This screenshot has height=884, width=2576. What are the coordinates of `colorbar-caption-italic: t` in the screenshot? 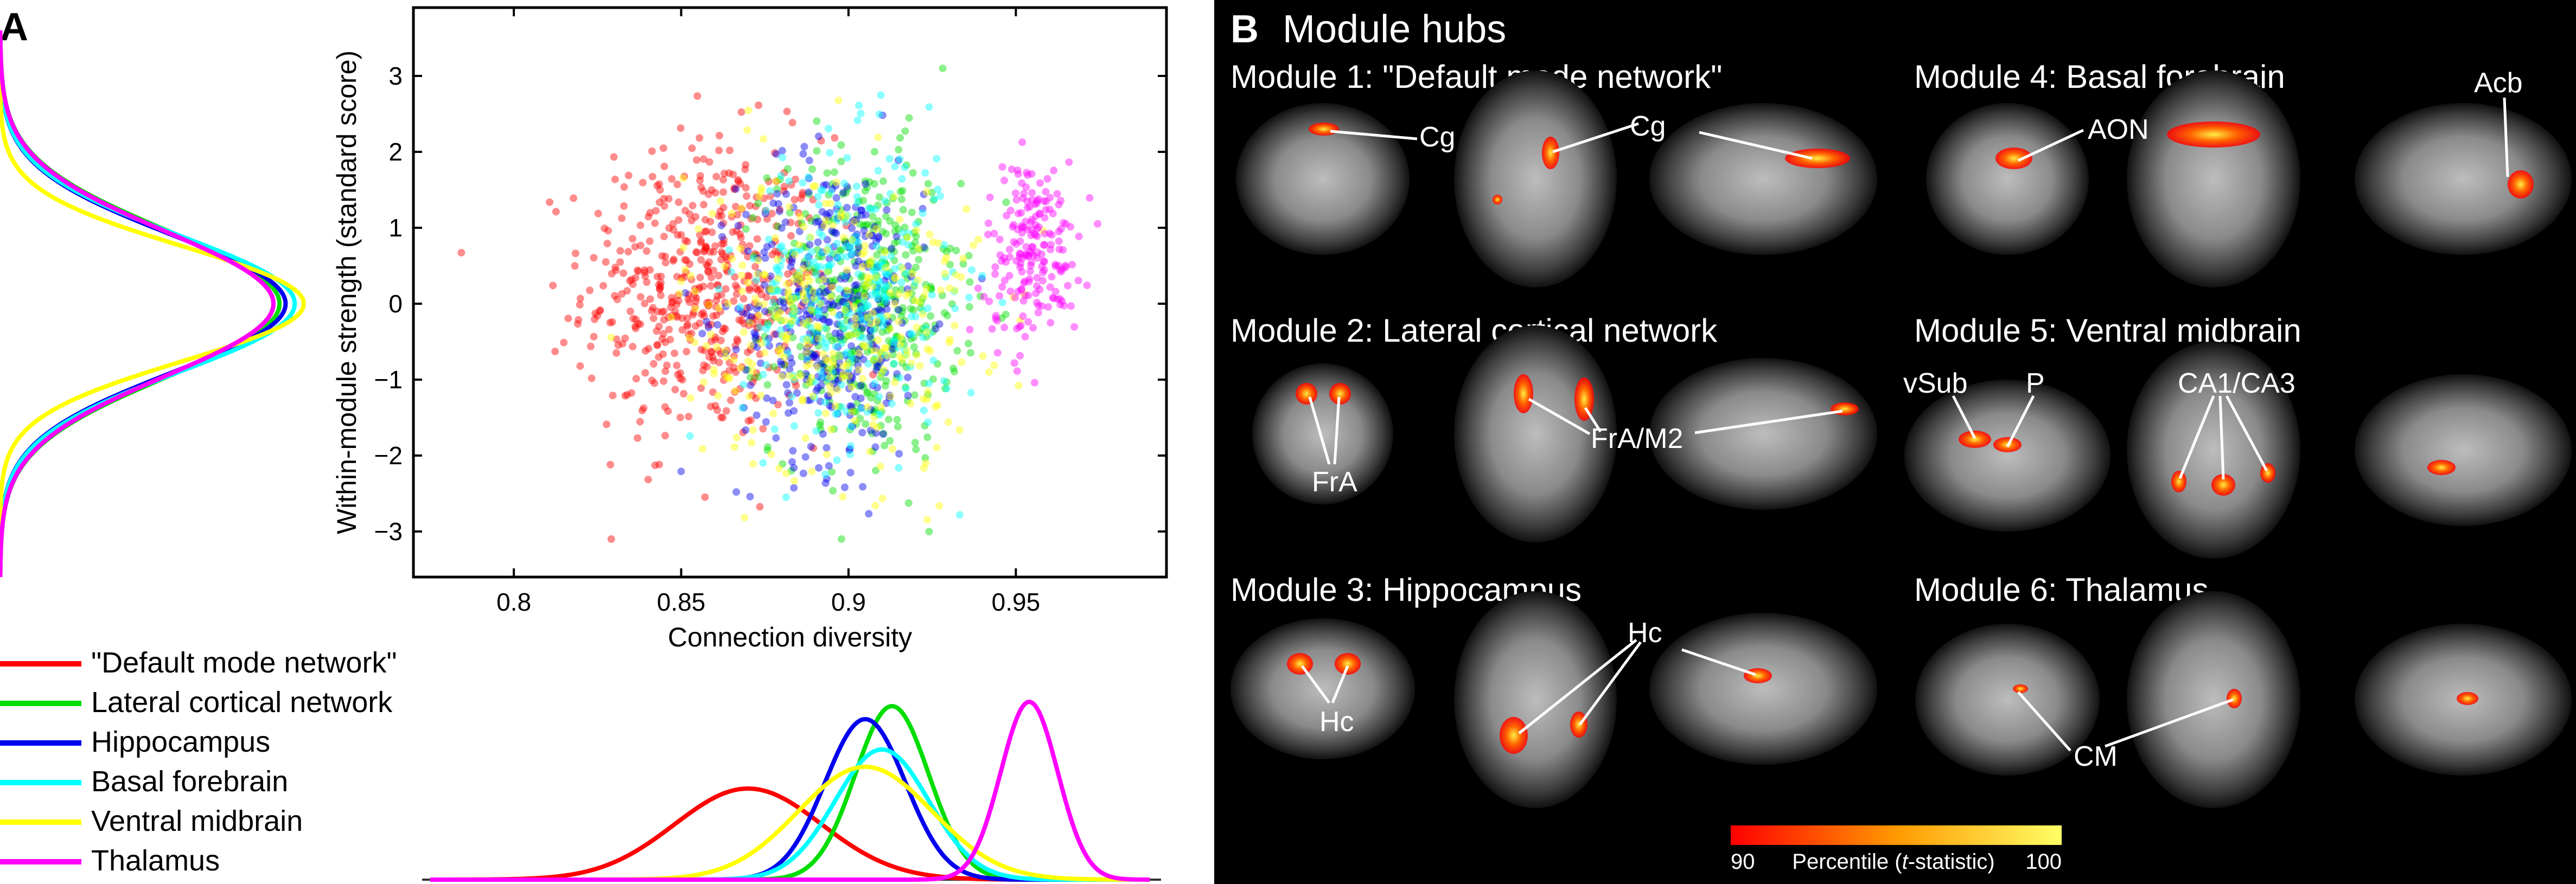 It's located at (1905, 862).